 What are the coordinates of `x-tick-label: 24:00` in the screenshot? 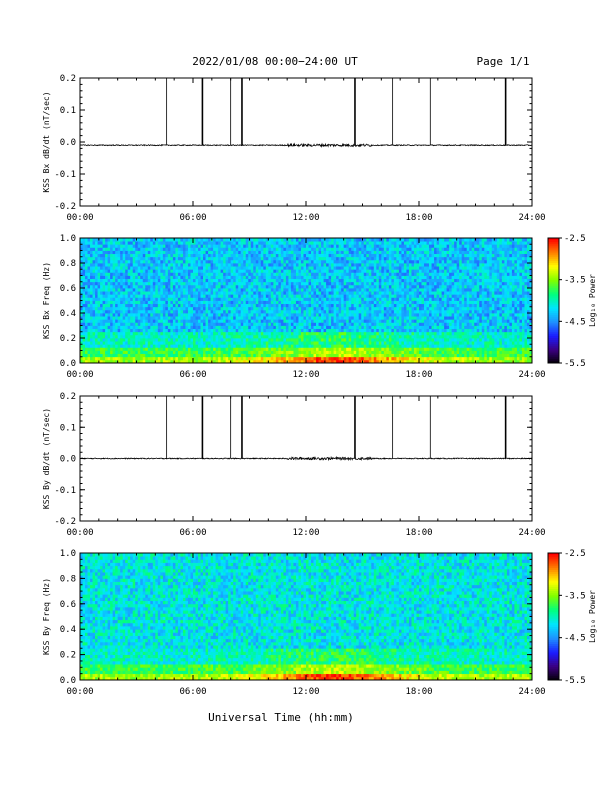 It's located at (531, 218).